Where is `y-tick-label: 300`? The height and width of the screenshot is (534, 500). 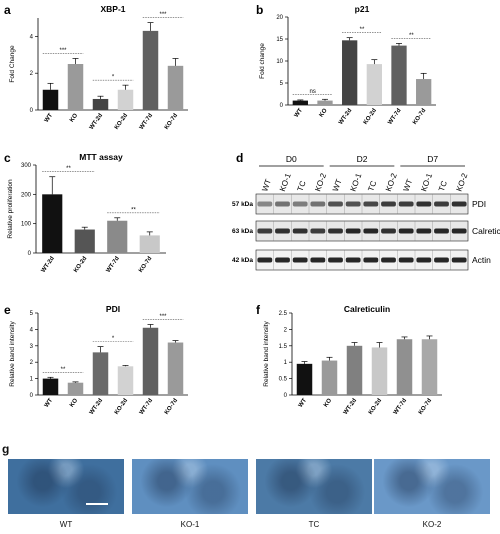
y-tick-label: 300 is located at coordinates (26, 166).